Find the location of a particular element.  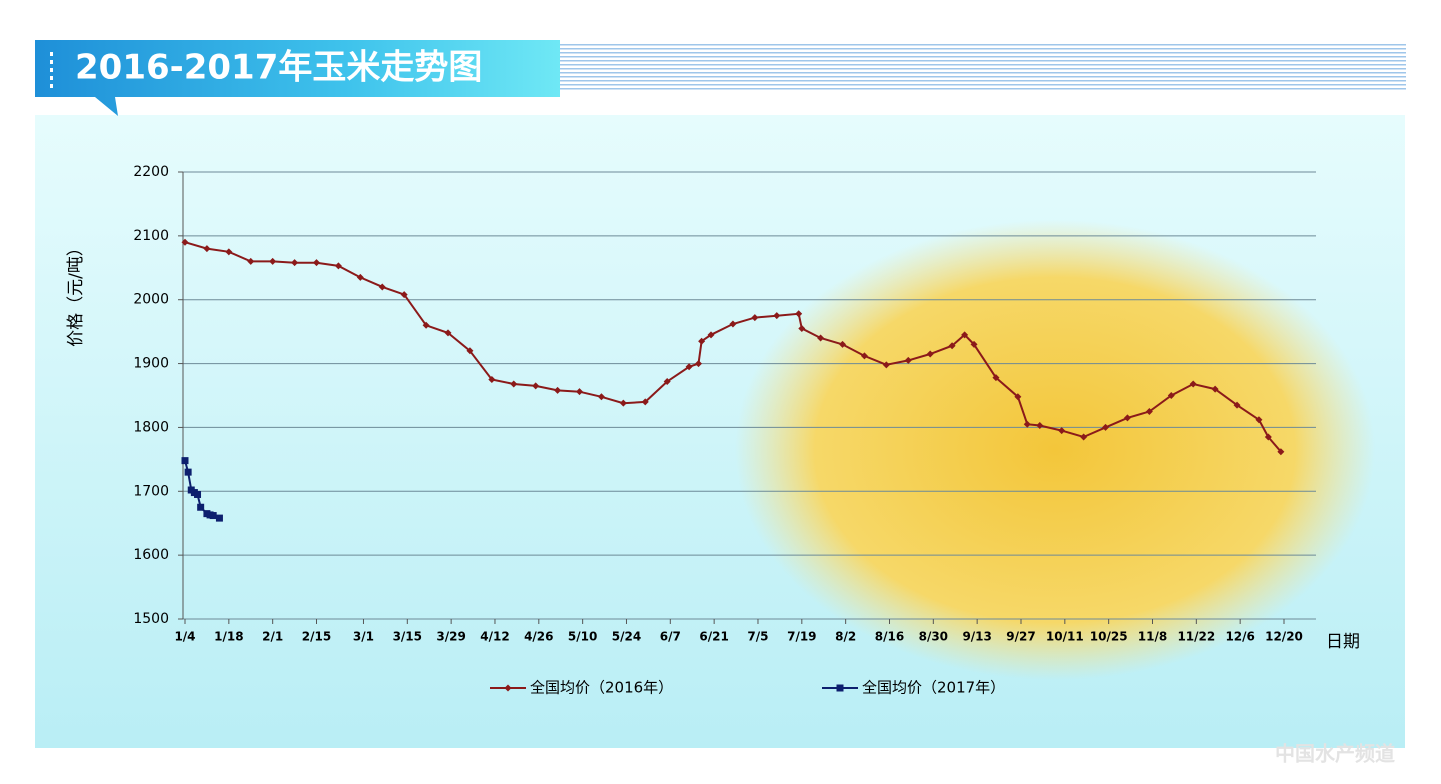

x-tick-label: 5/10 is located at coordinates (582, 637).